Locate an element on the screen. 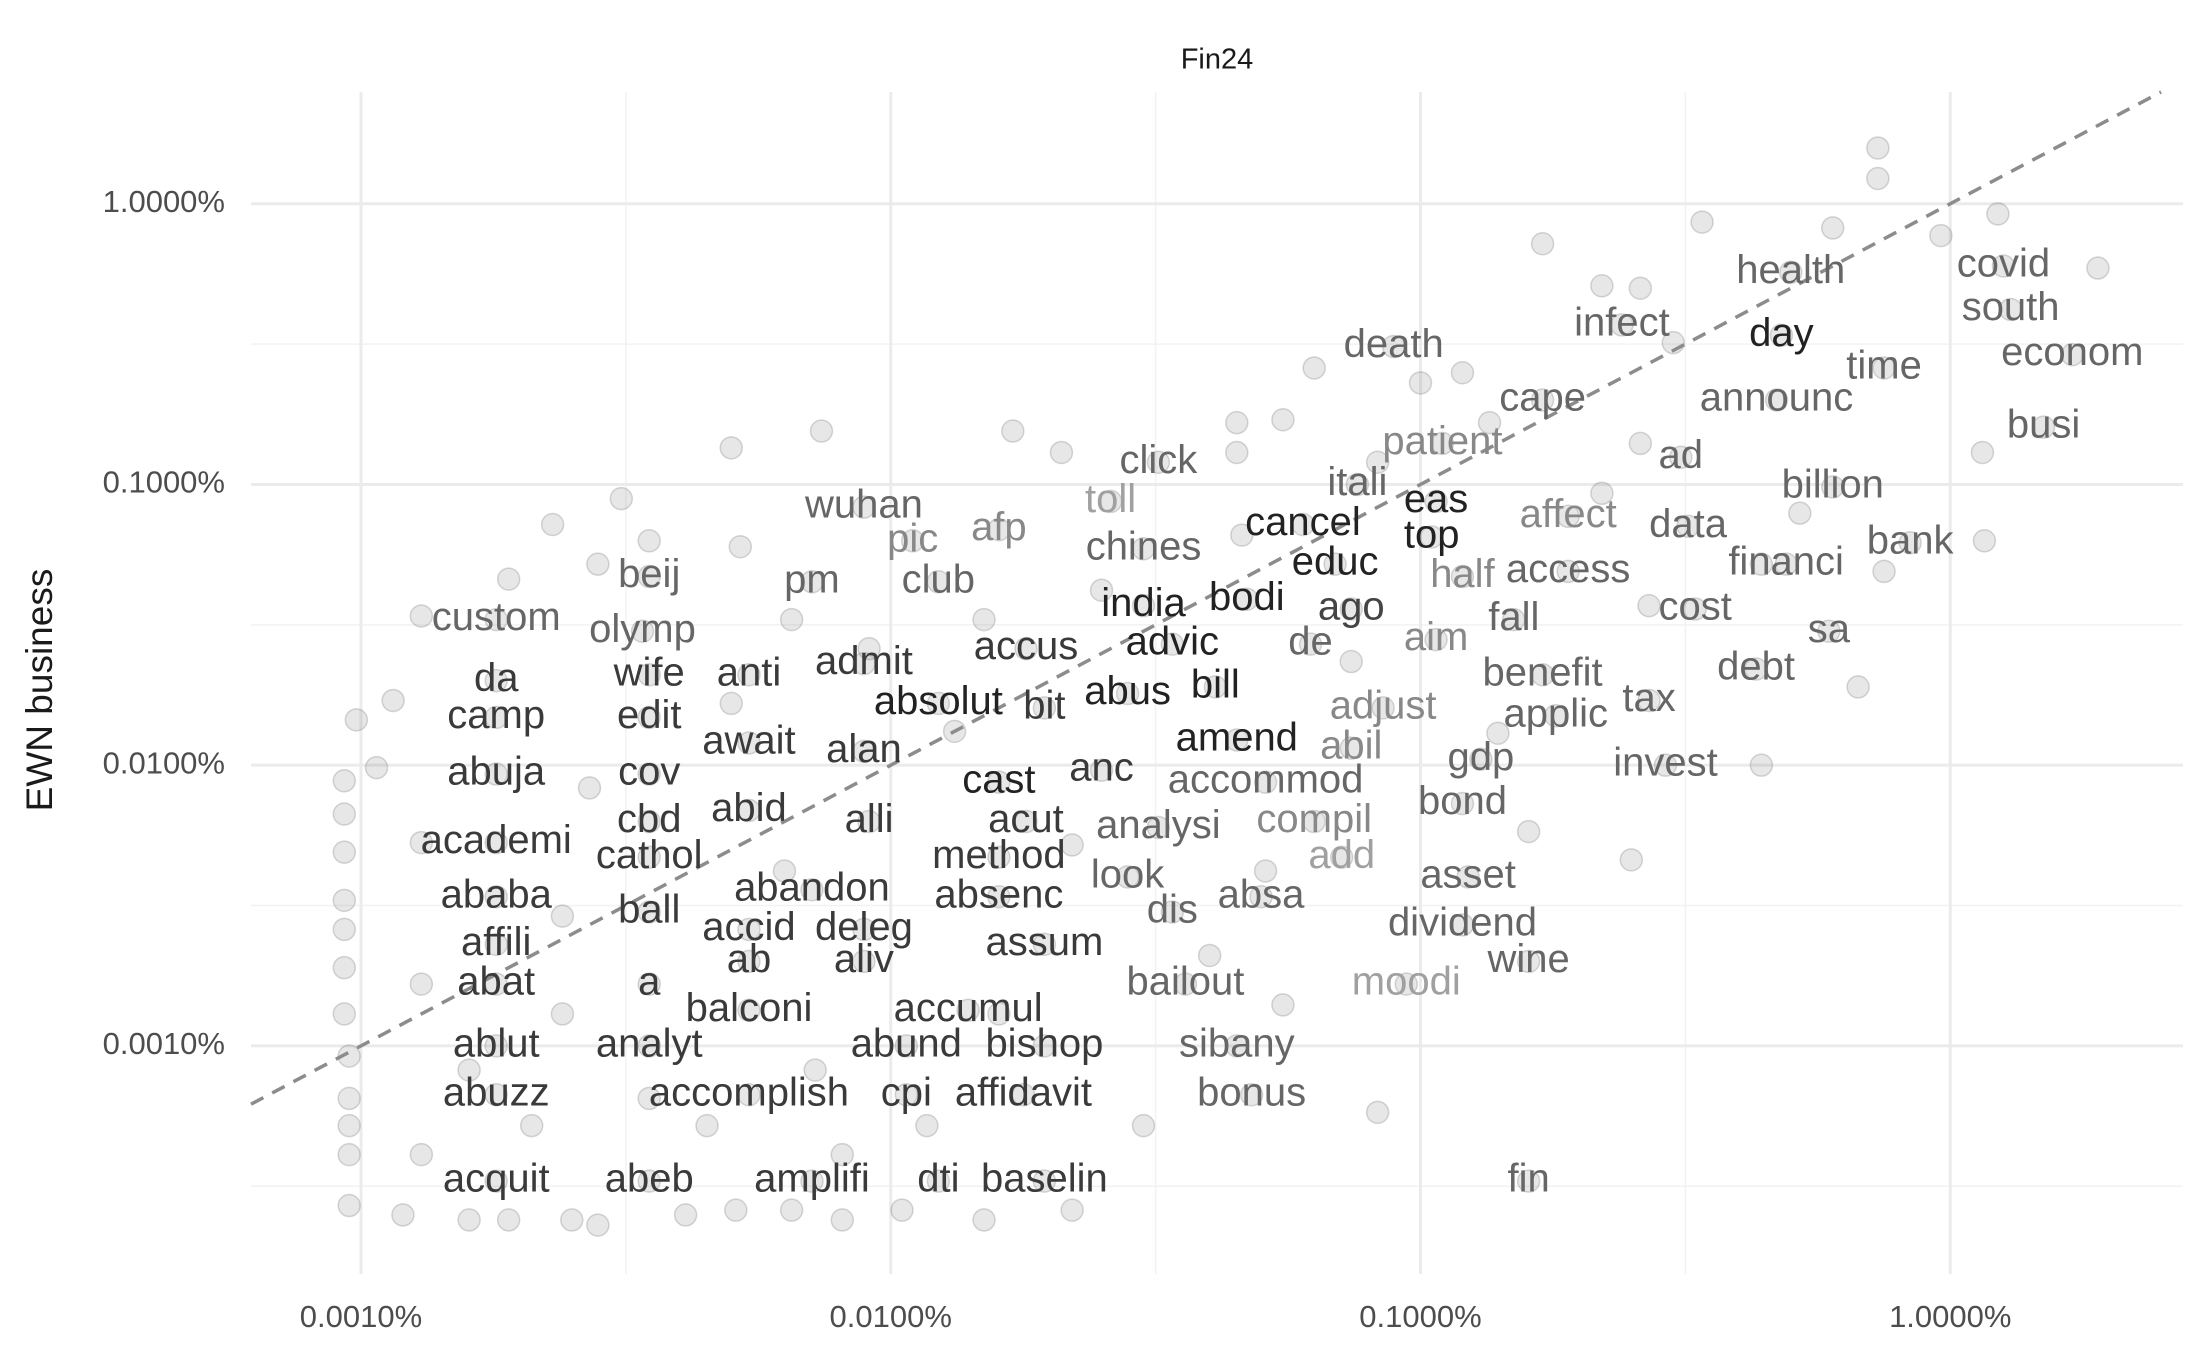  word-label: ababa is located at coordinates (497, 894).